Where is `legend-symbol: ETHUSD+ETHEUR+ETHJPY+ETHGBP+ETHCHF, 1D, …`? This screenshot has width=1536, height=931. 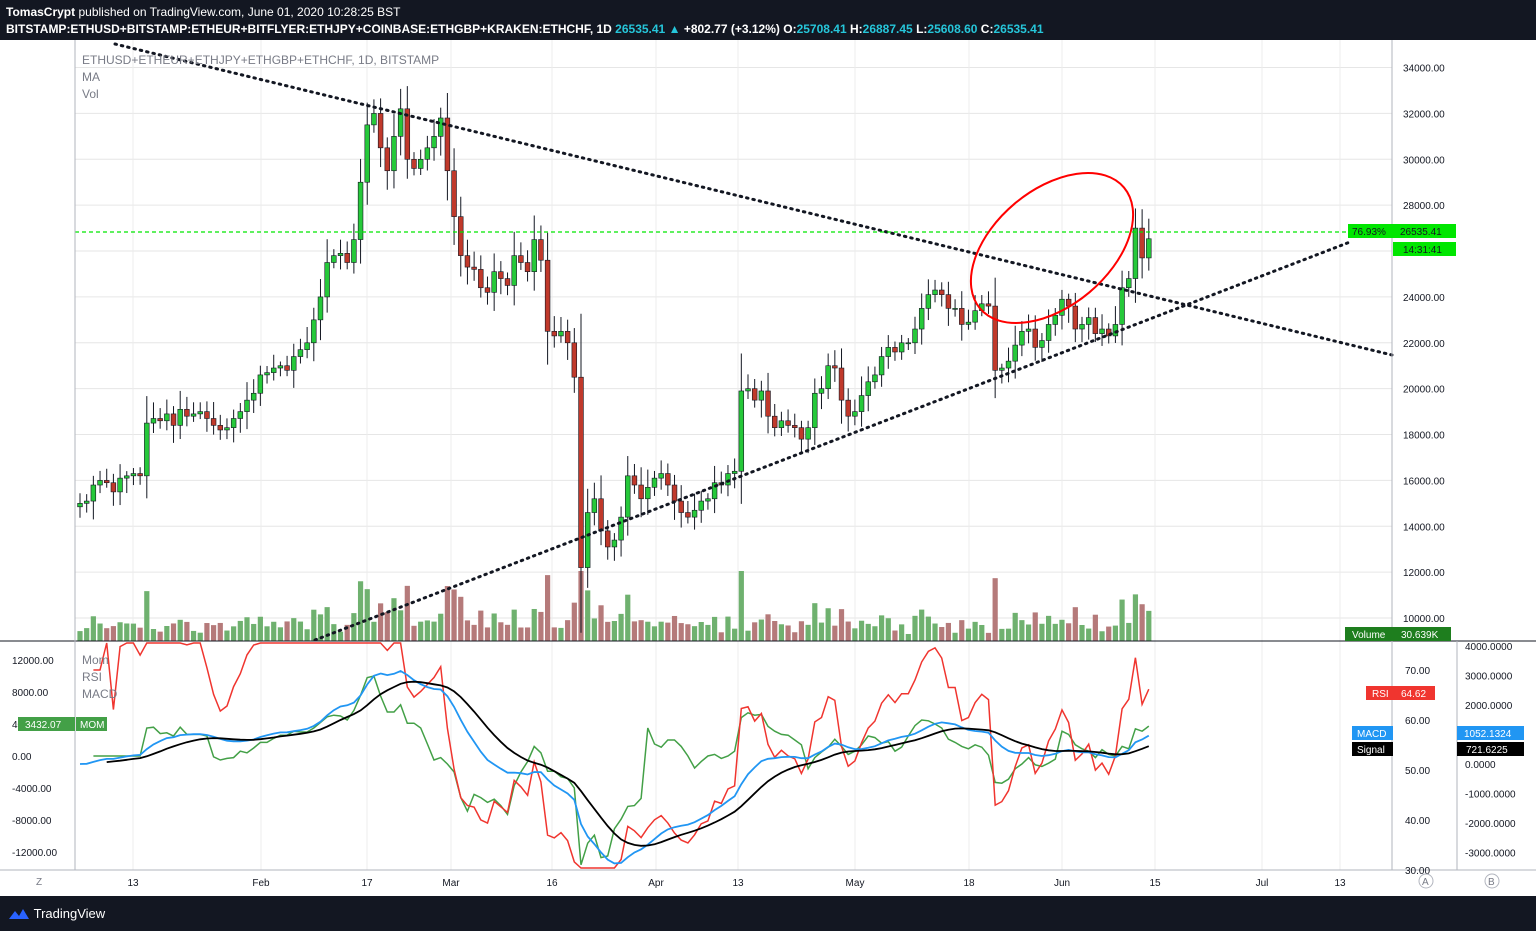 legend-symbol: ETHUSD+ETHEUR+ETHJPY+ETHGBP+ETHCHF, 1D, … is located at coordinates (260, 60).